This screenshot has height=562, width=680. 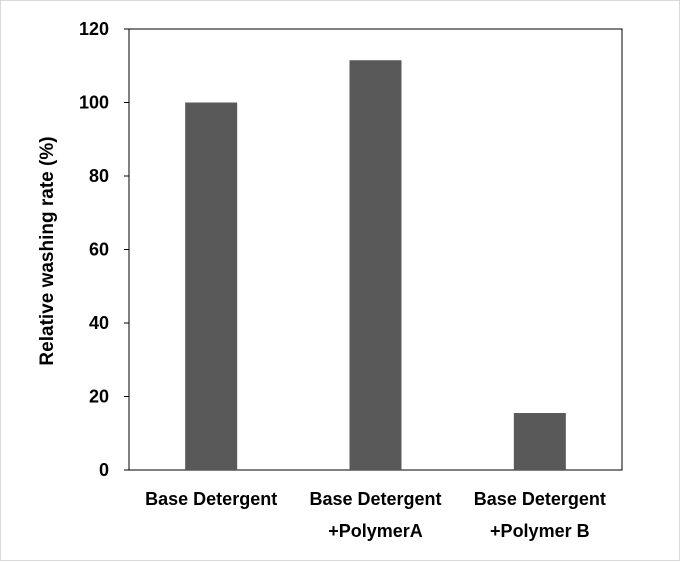 I want to click on y-ticks-group: 0 20 40 60 80 100 120, so click(x=104, y=249).